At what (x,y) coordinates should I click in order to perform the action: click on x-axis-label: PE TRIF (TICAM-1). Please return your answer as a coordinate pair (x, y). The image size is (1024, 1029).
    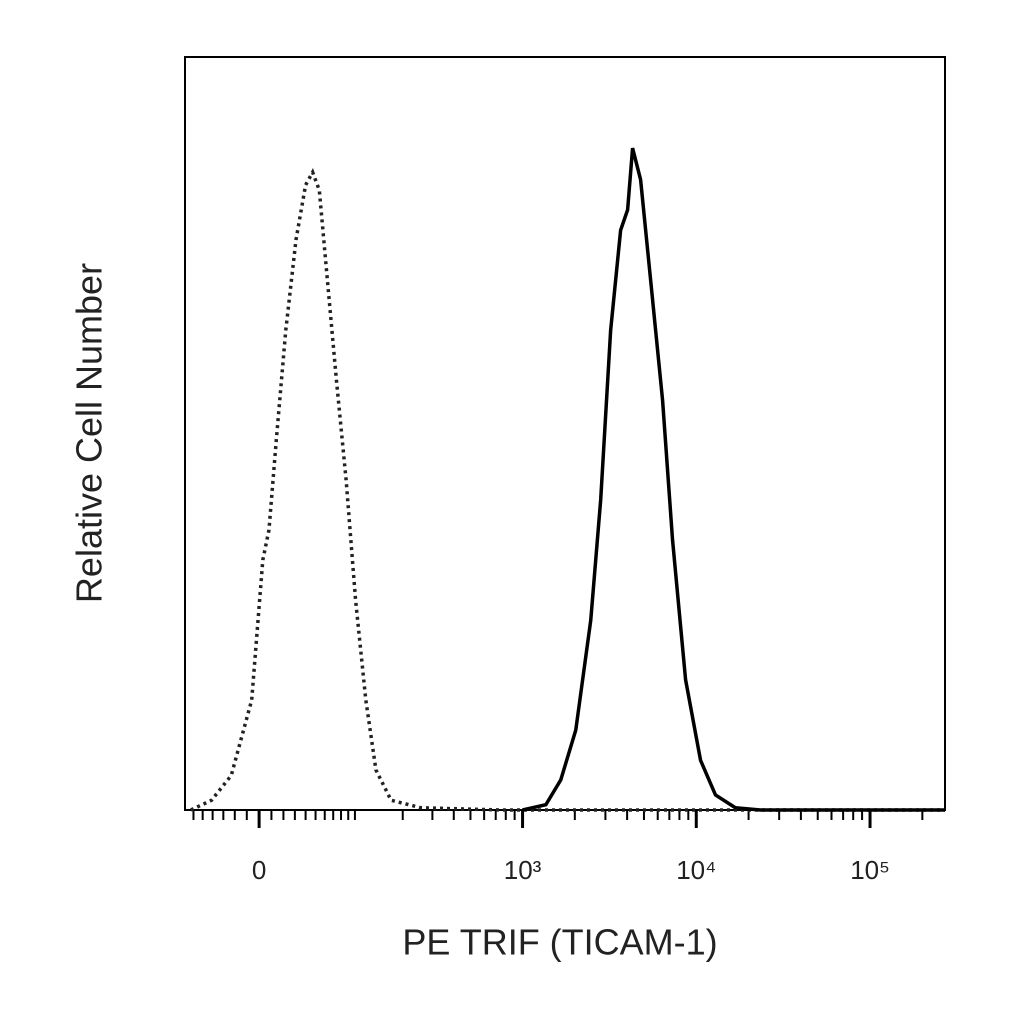
    Looking at the image, I should click on (559, 942).